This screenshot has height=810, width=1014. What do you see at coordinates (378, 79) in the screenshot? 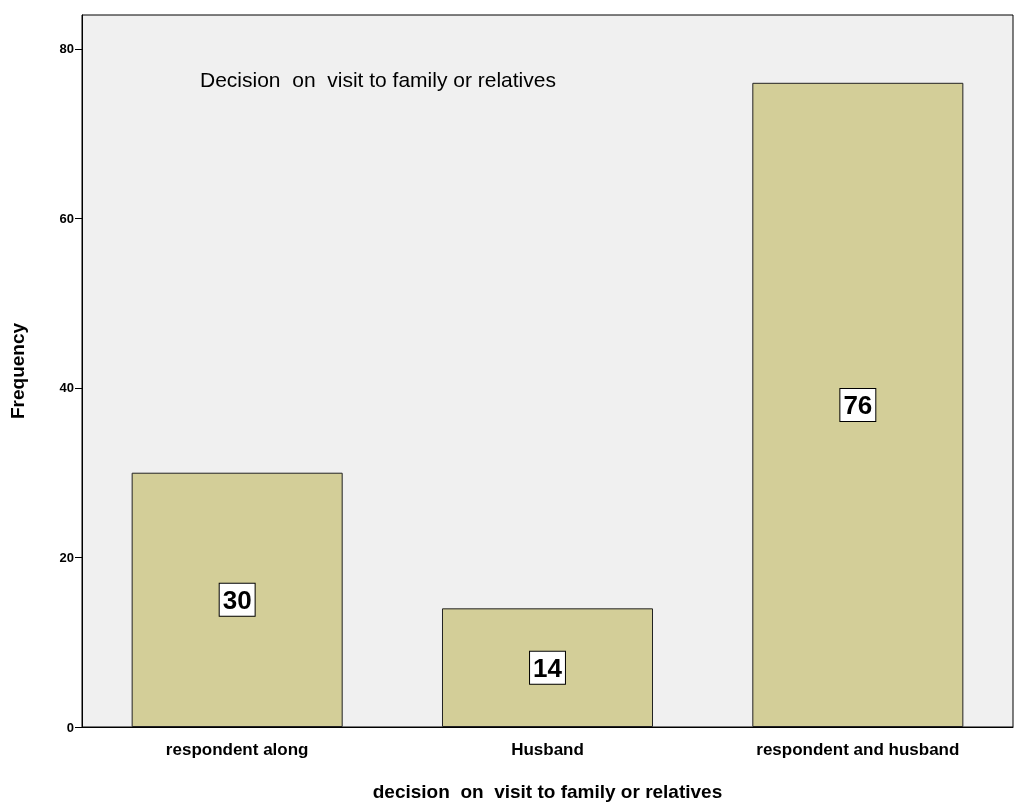
I see `text: Decision on visit to family or relatives` at bounding box center [378, 79].